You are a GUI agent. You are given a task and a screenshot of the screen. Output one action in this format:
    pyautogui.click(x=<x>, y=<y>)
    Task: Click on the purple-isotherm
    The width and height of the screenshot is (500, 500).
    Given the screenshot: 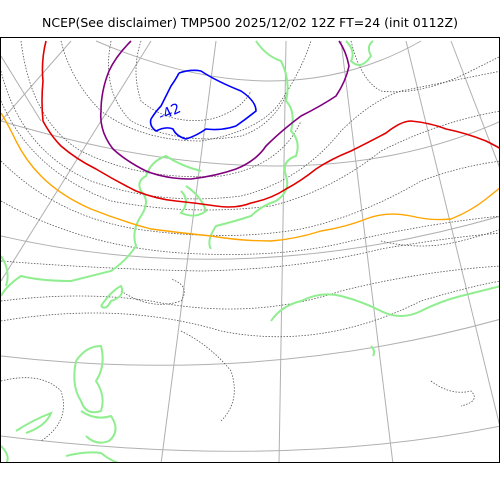 What is the action you would take?
    pyautogui.click(x=224, y=110)
    